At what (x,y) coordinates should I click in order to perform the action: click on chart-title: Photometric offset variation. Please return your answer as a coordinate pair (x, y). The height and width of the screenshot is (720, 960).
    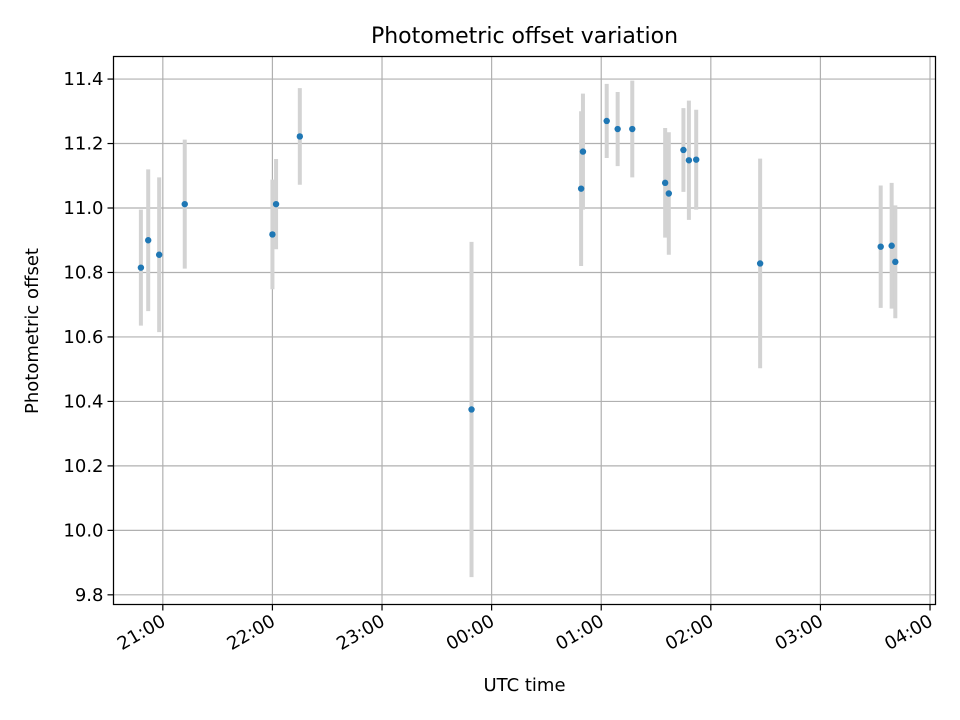
    Looking at the image, I should click on (524, 36).